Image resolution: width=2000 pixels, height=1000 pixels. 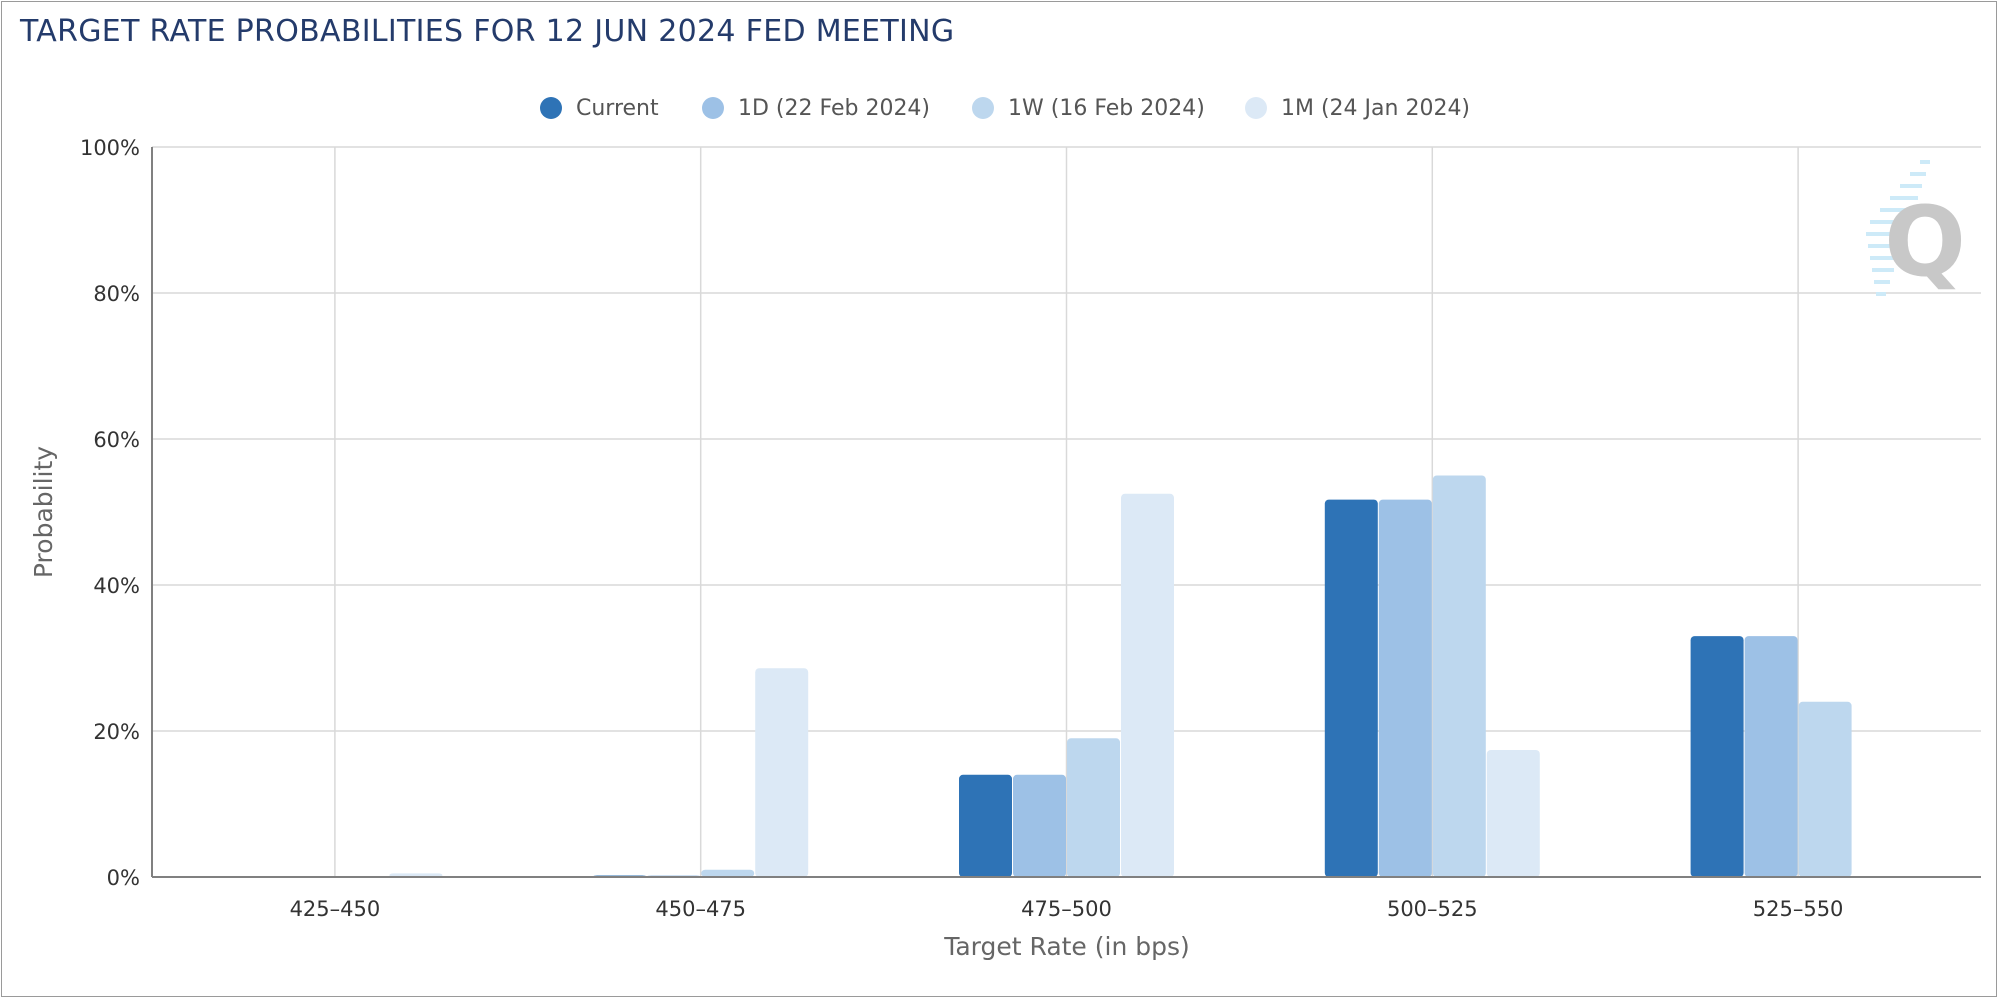 I want to click on x-tick-label: 525–550, so click(x=1798, y=909).